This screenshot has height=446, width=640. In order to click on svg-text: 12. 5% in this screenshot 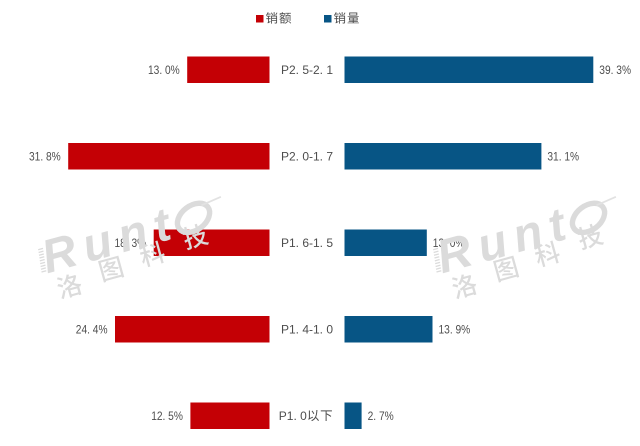, I will do `click(167, 416)`.